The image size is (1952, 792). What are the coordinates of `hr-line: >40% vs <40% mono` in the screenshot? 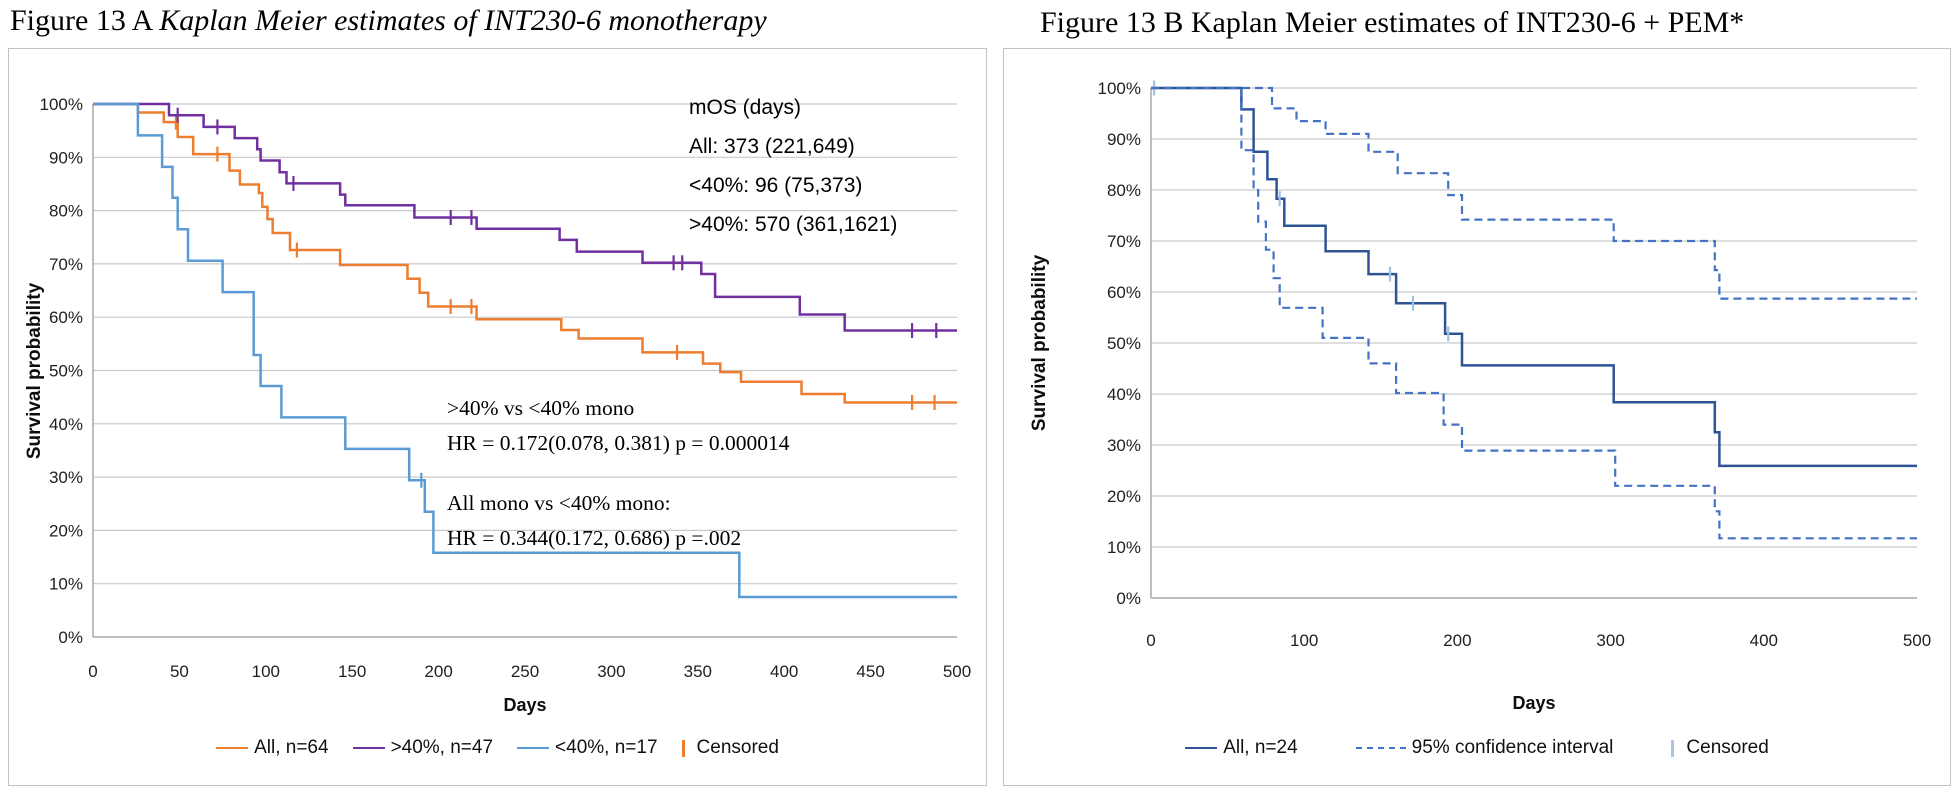 It's located at (541, 408).